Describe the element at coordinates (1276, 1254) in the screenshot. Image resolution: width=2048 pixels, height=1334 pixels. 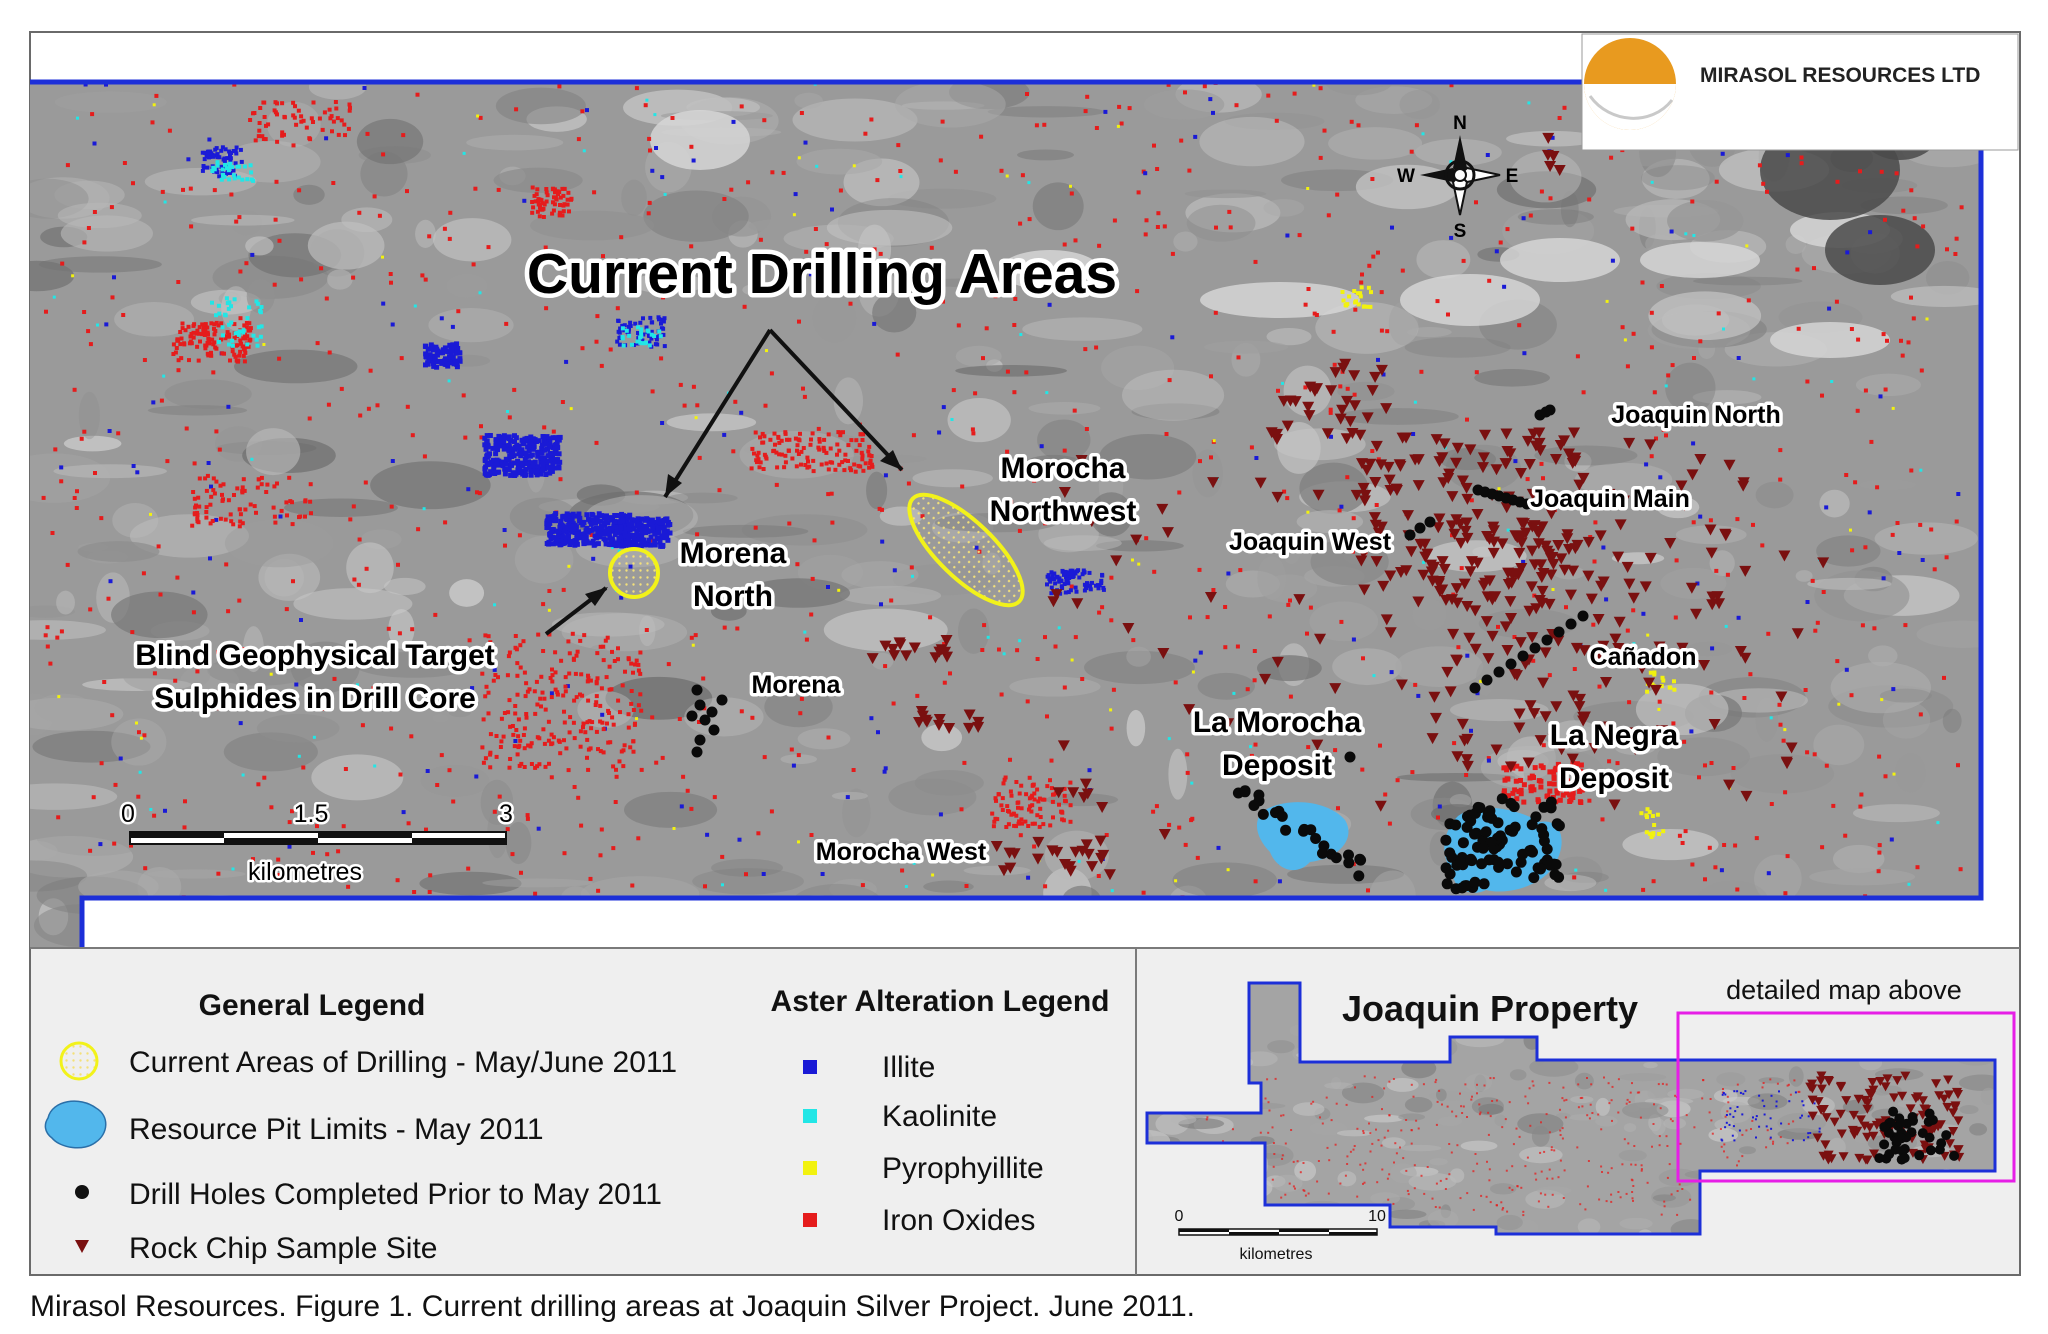
I see `inset-scale-unit: kilometres` at that location.